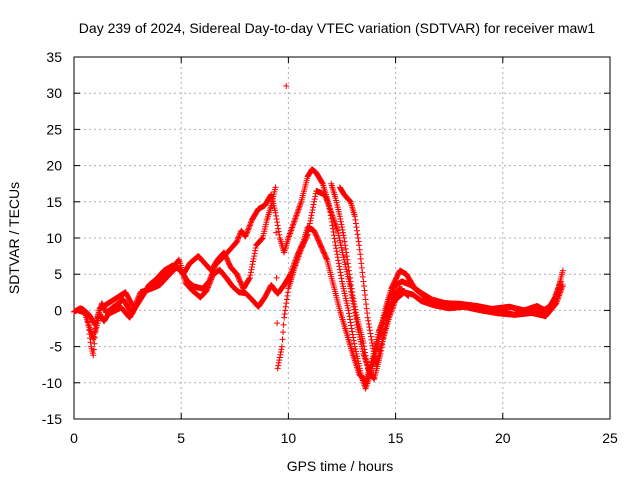 This screenshot has width=640, height=480. What do you see at coordinates (54, 57) in the screenshot?
I see `y-tick-label: 35` at bounding box center [54, 57].